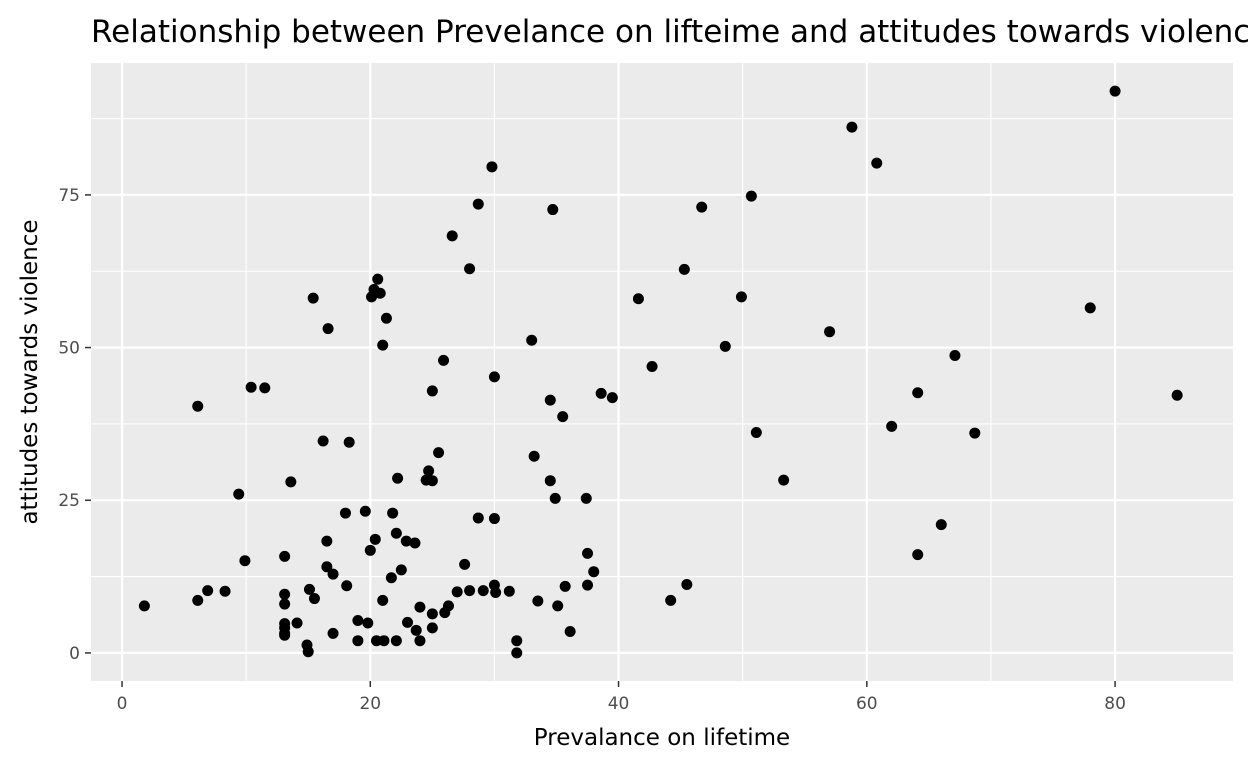  Describe the element at coordinates (69, 501) in the screenshot. I see `y-tick-label: 25` at that location.